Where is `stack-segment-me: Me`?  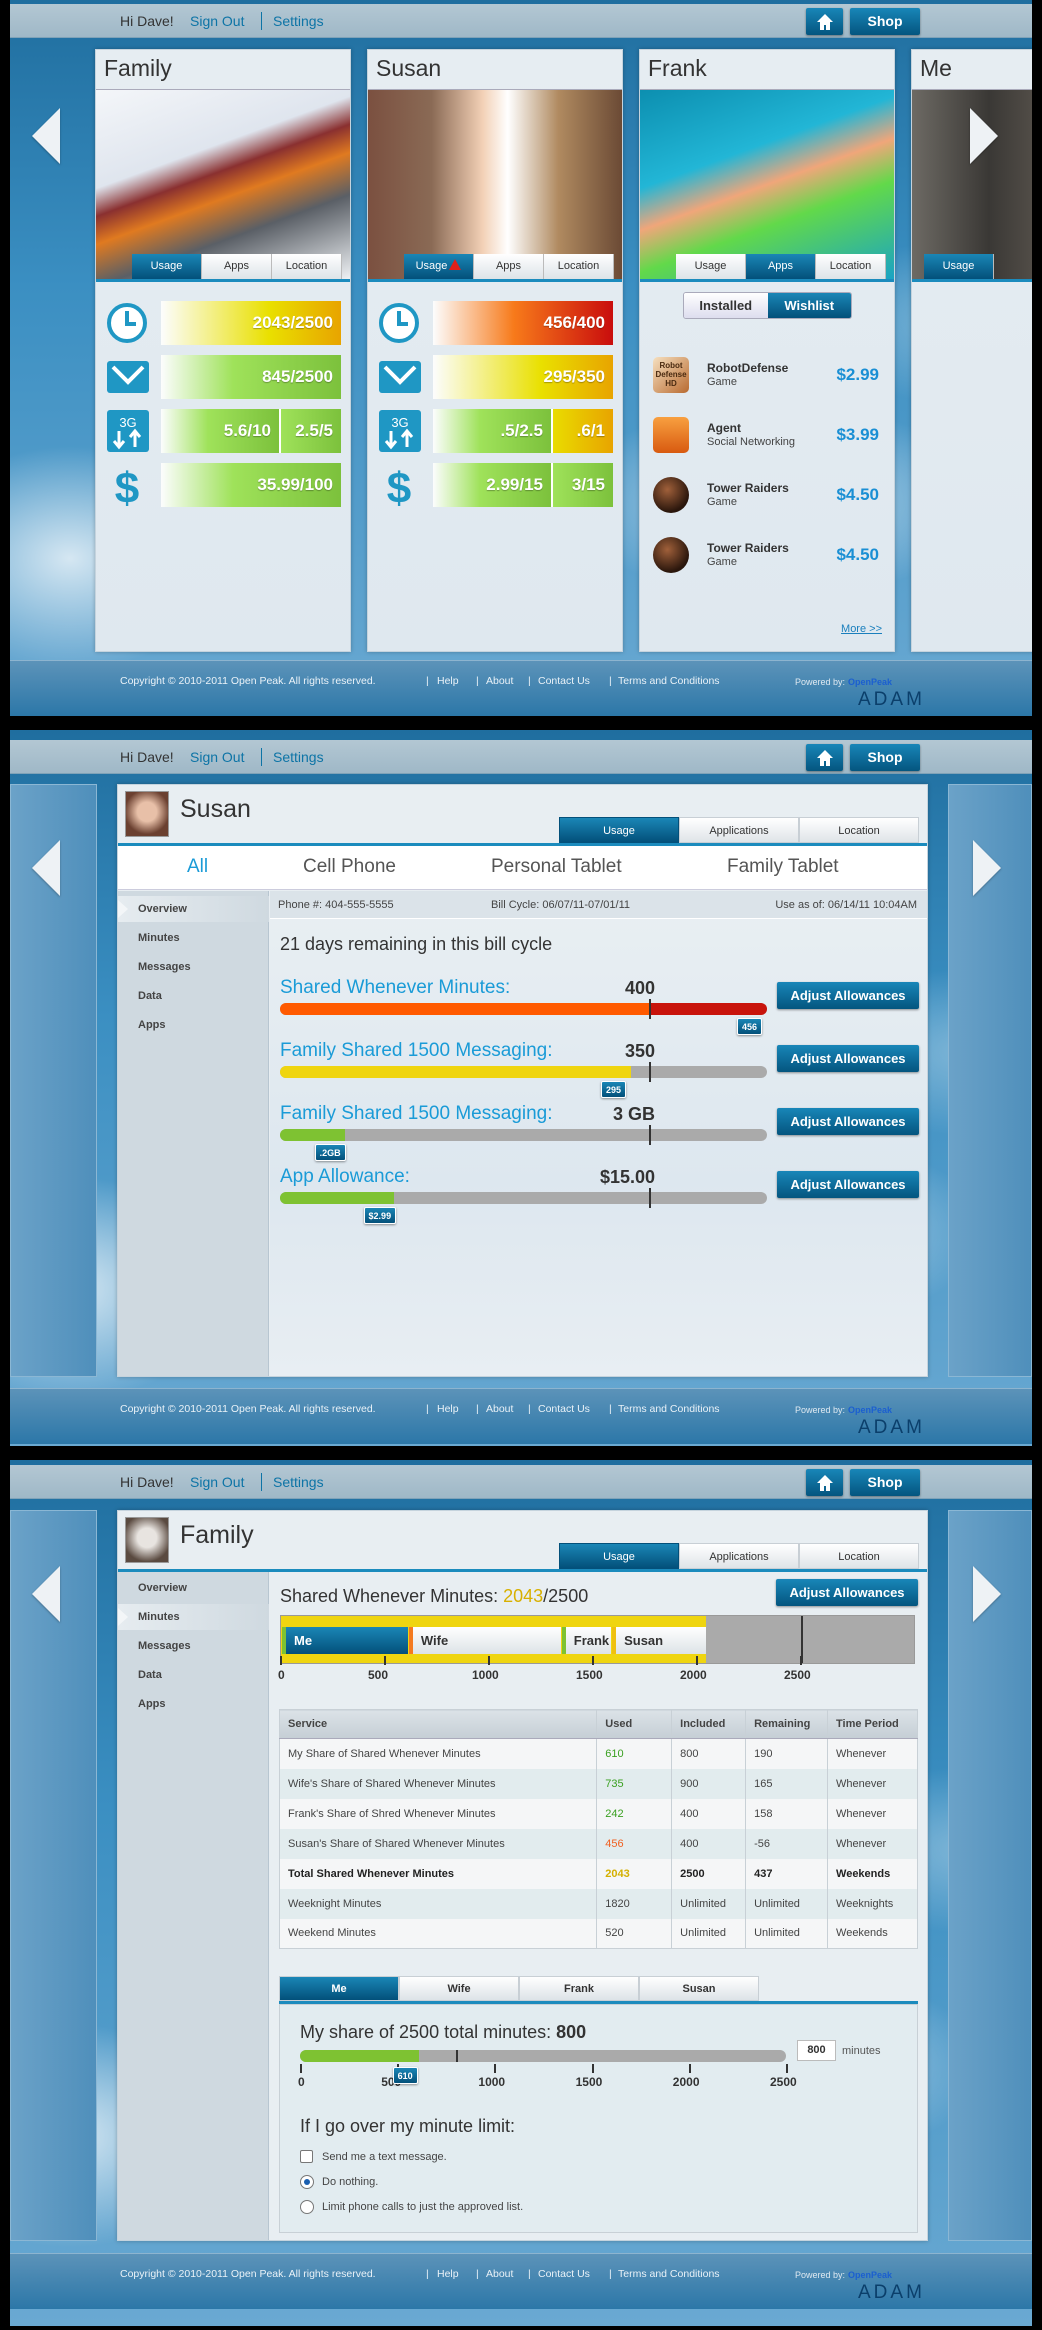
stack-segment-me: Me is located at coordinates (345, 1640).